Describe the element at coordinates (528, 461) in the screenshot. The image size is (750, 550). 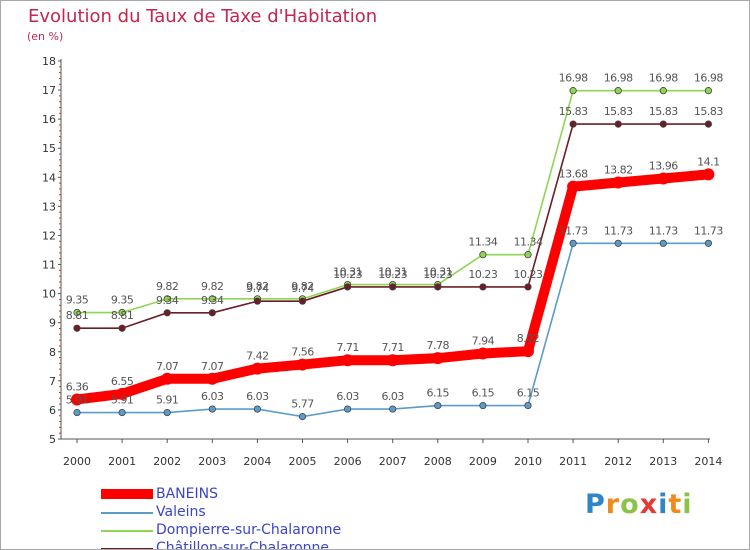
I see `x-tick-label: 2010` at that location.